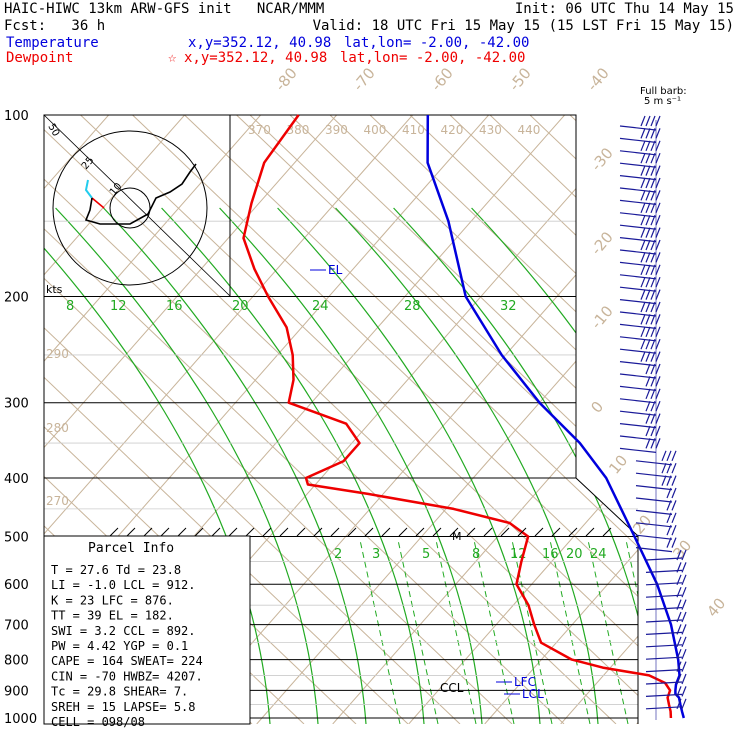 This screenshot has height=740, width=740. What do you see at coordinates (426, 554) in the screenshot?
I see `mixing-ratio-label: 5` at bounding box center [426, 554].